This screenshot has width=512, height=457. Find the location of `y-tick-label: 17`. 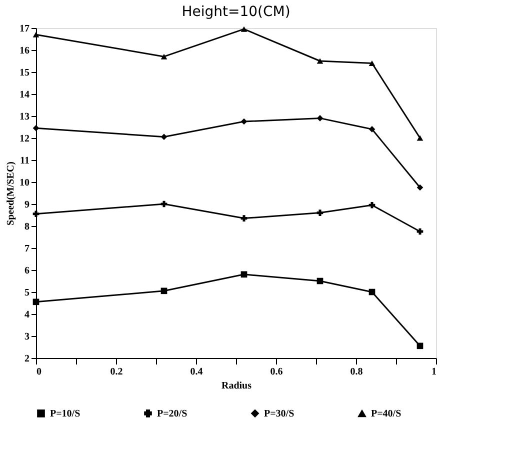

y-tick-label: 17 is located at coordinates (25, 29).